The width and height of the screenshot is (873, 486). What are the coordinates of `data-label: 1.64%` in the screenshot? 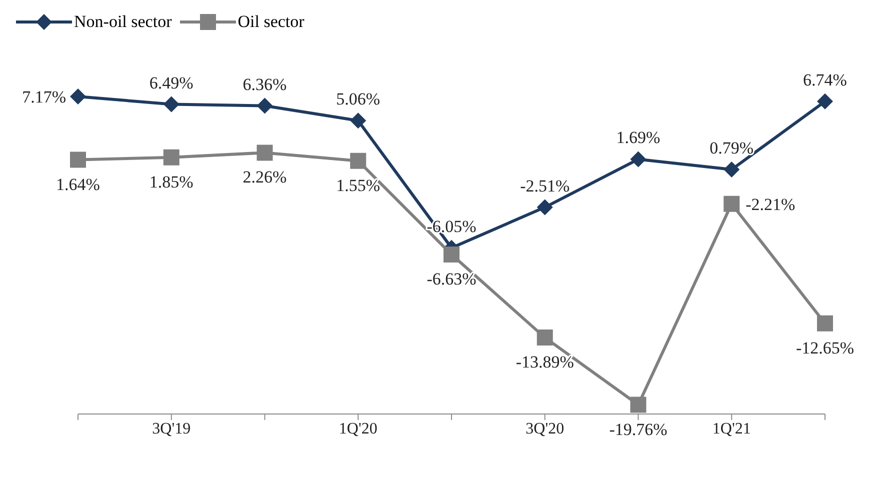 It's located at (78, 184).